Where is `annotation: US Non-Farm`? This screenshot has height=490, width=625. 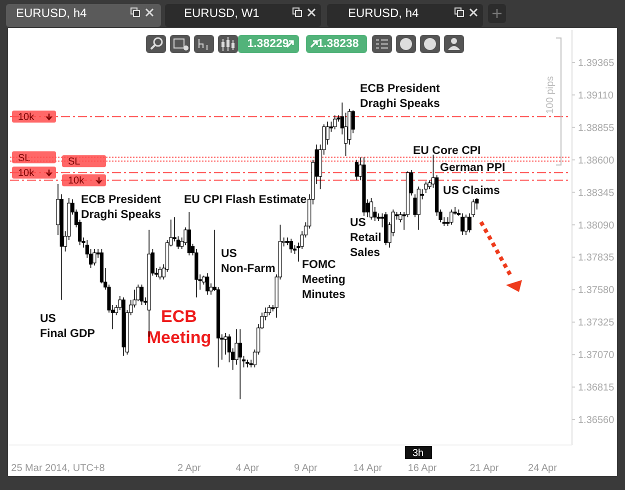 annotation: US Non-Farm is located at coordinates (248, 261).